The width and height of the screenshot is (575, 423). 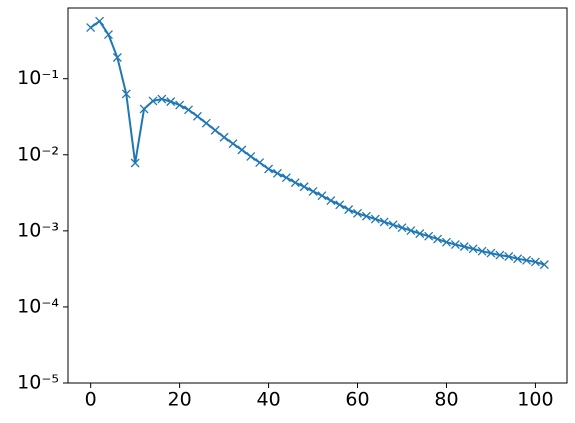 I want to click on x-tick-label: 80, so click(x=446, y=400).